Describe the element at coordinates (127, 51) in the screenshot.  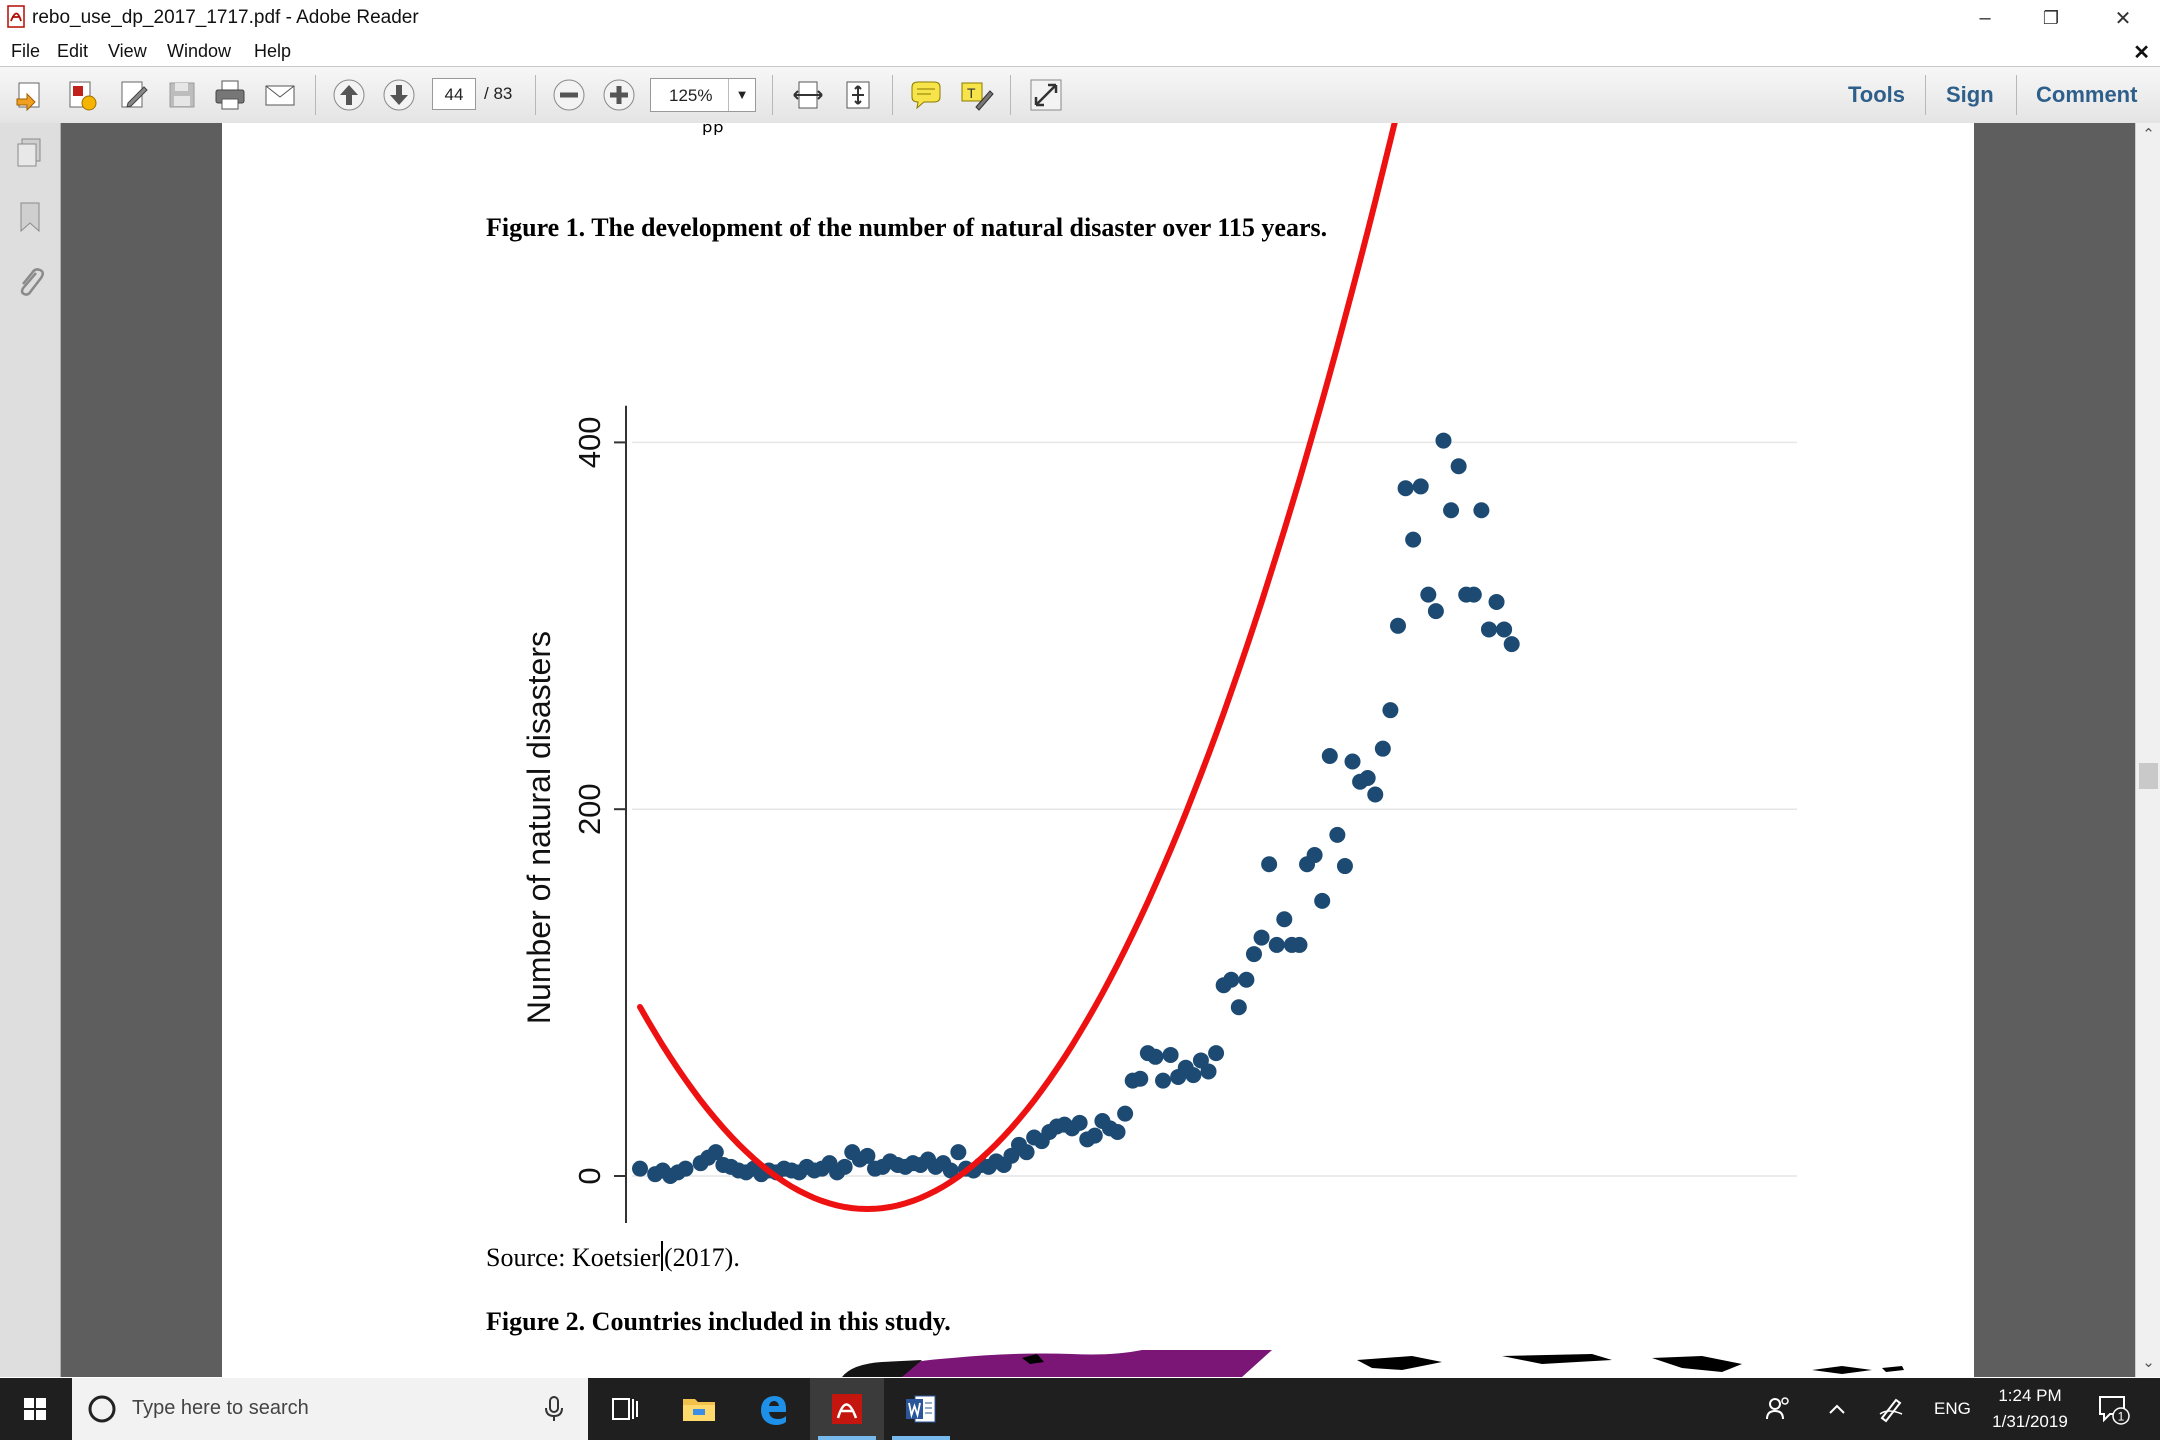
I see `menu-view: View` at that location.